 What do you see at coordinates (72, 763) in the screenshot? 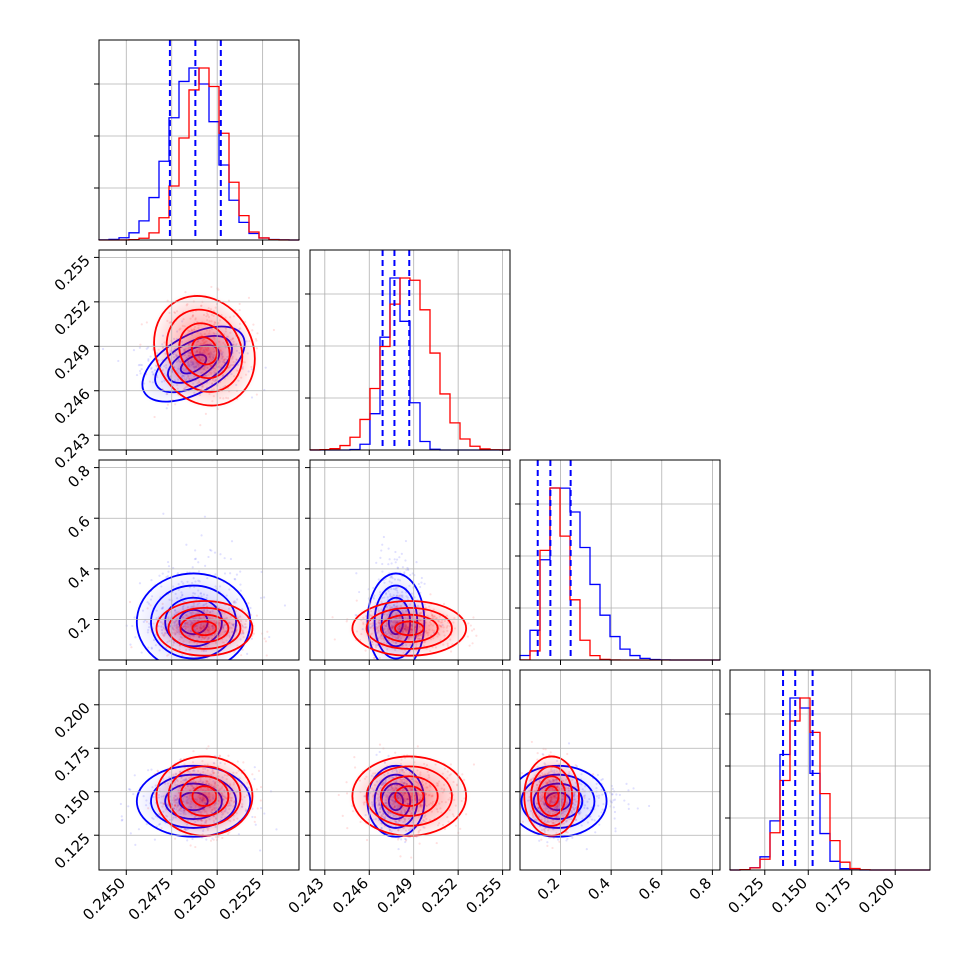
I see `y-tick-label: 0.175` at bounding box center [72, 763].